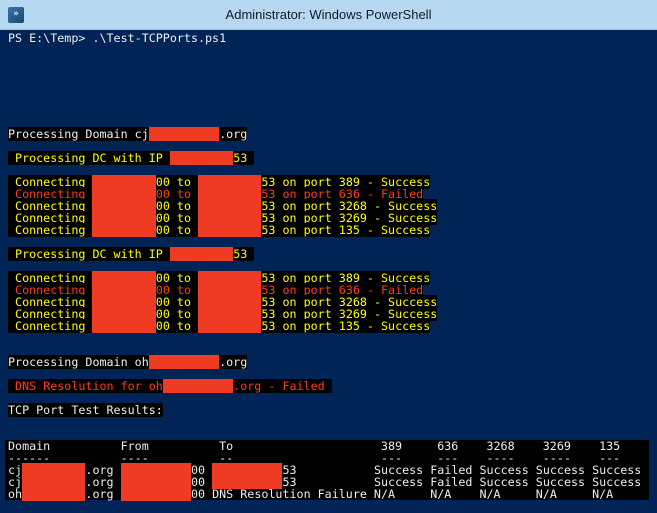  I want to click on console-text: .org - Failed, so click(282, 386).